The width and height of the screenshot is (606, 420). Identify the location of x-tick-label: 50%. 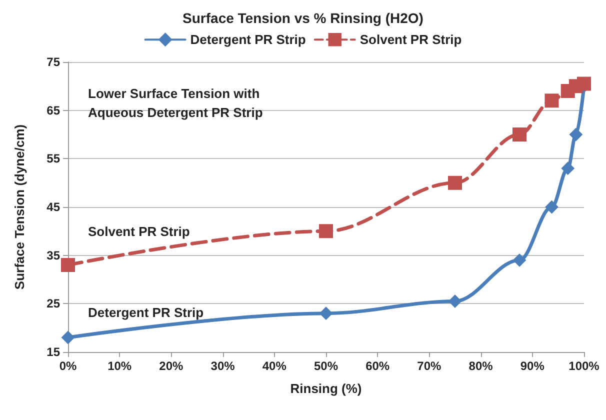
(326, 366).